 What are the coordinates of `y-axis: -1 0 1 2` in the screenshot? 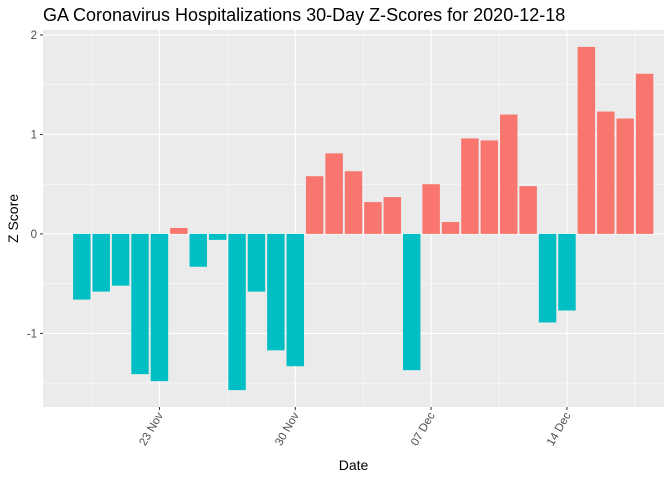 It's located at (35, 185).